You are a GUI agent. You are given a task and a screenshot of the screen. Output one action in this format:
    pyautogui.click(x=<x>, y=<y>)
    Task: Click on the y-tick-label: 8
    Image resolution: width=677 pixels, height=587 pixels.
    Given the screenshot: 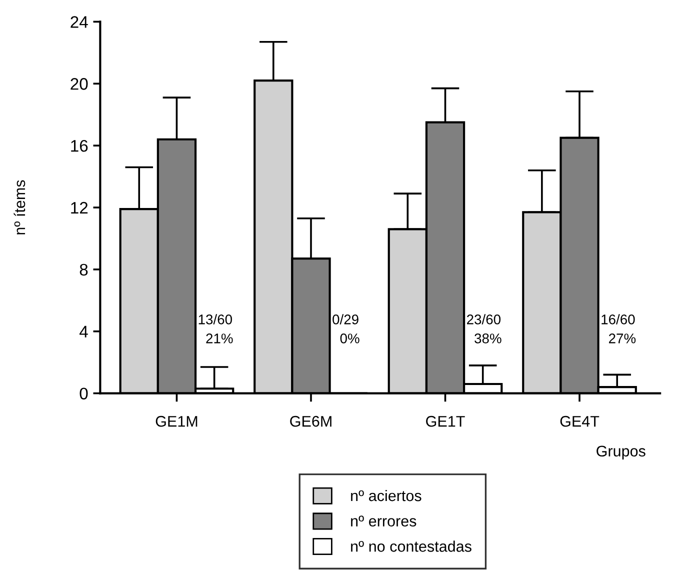 What is the action you would take?
    pyautogui.click(x=84, y=270)
    